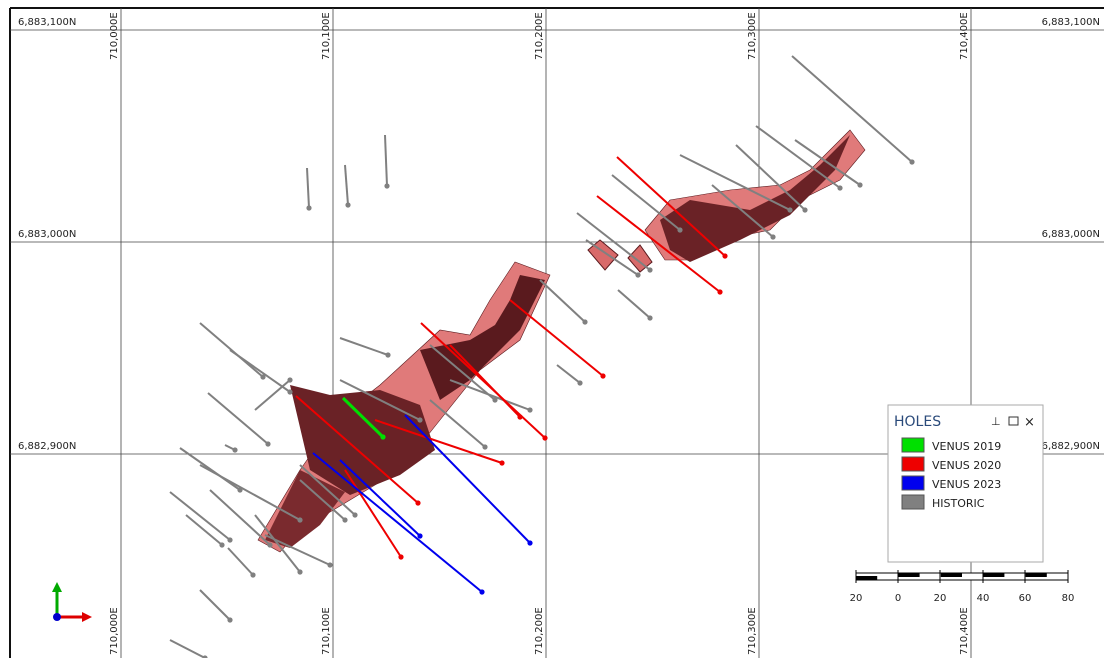 This screenshot has height=658, width=1104. What do you see at coordinates (72, 602) in the screenshot?
I see `axis-indicator` at bounding box center [72, 602].